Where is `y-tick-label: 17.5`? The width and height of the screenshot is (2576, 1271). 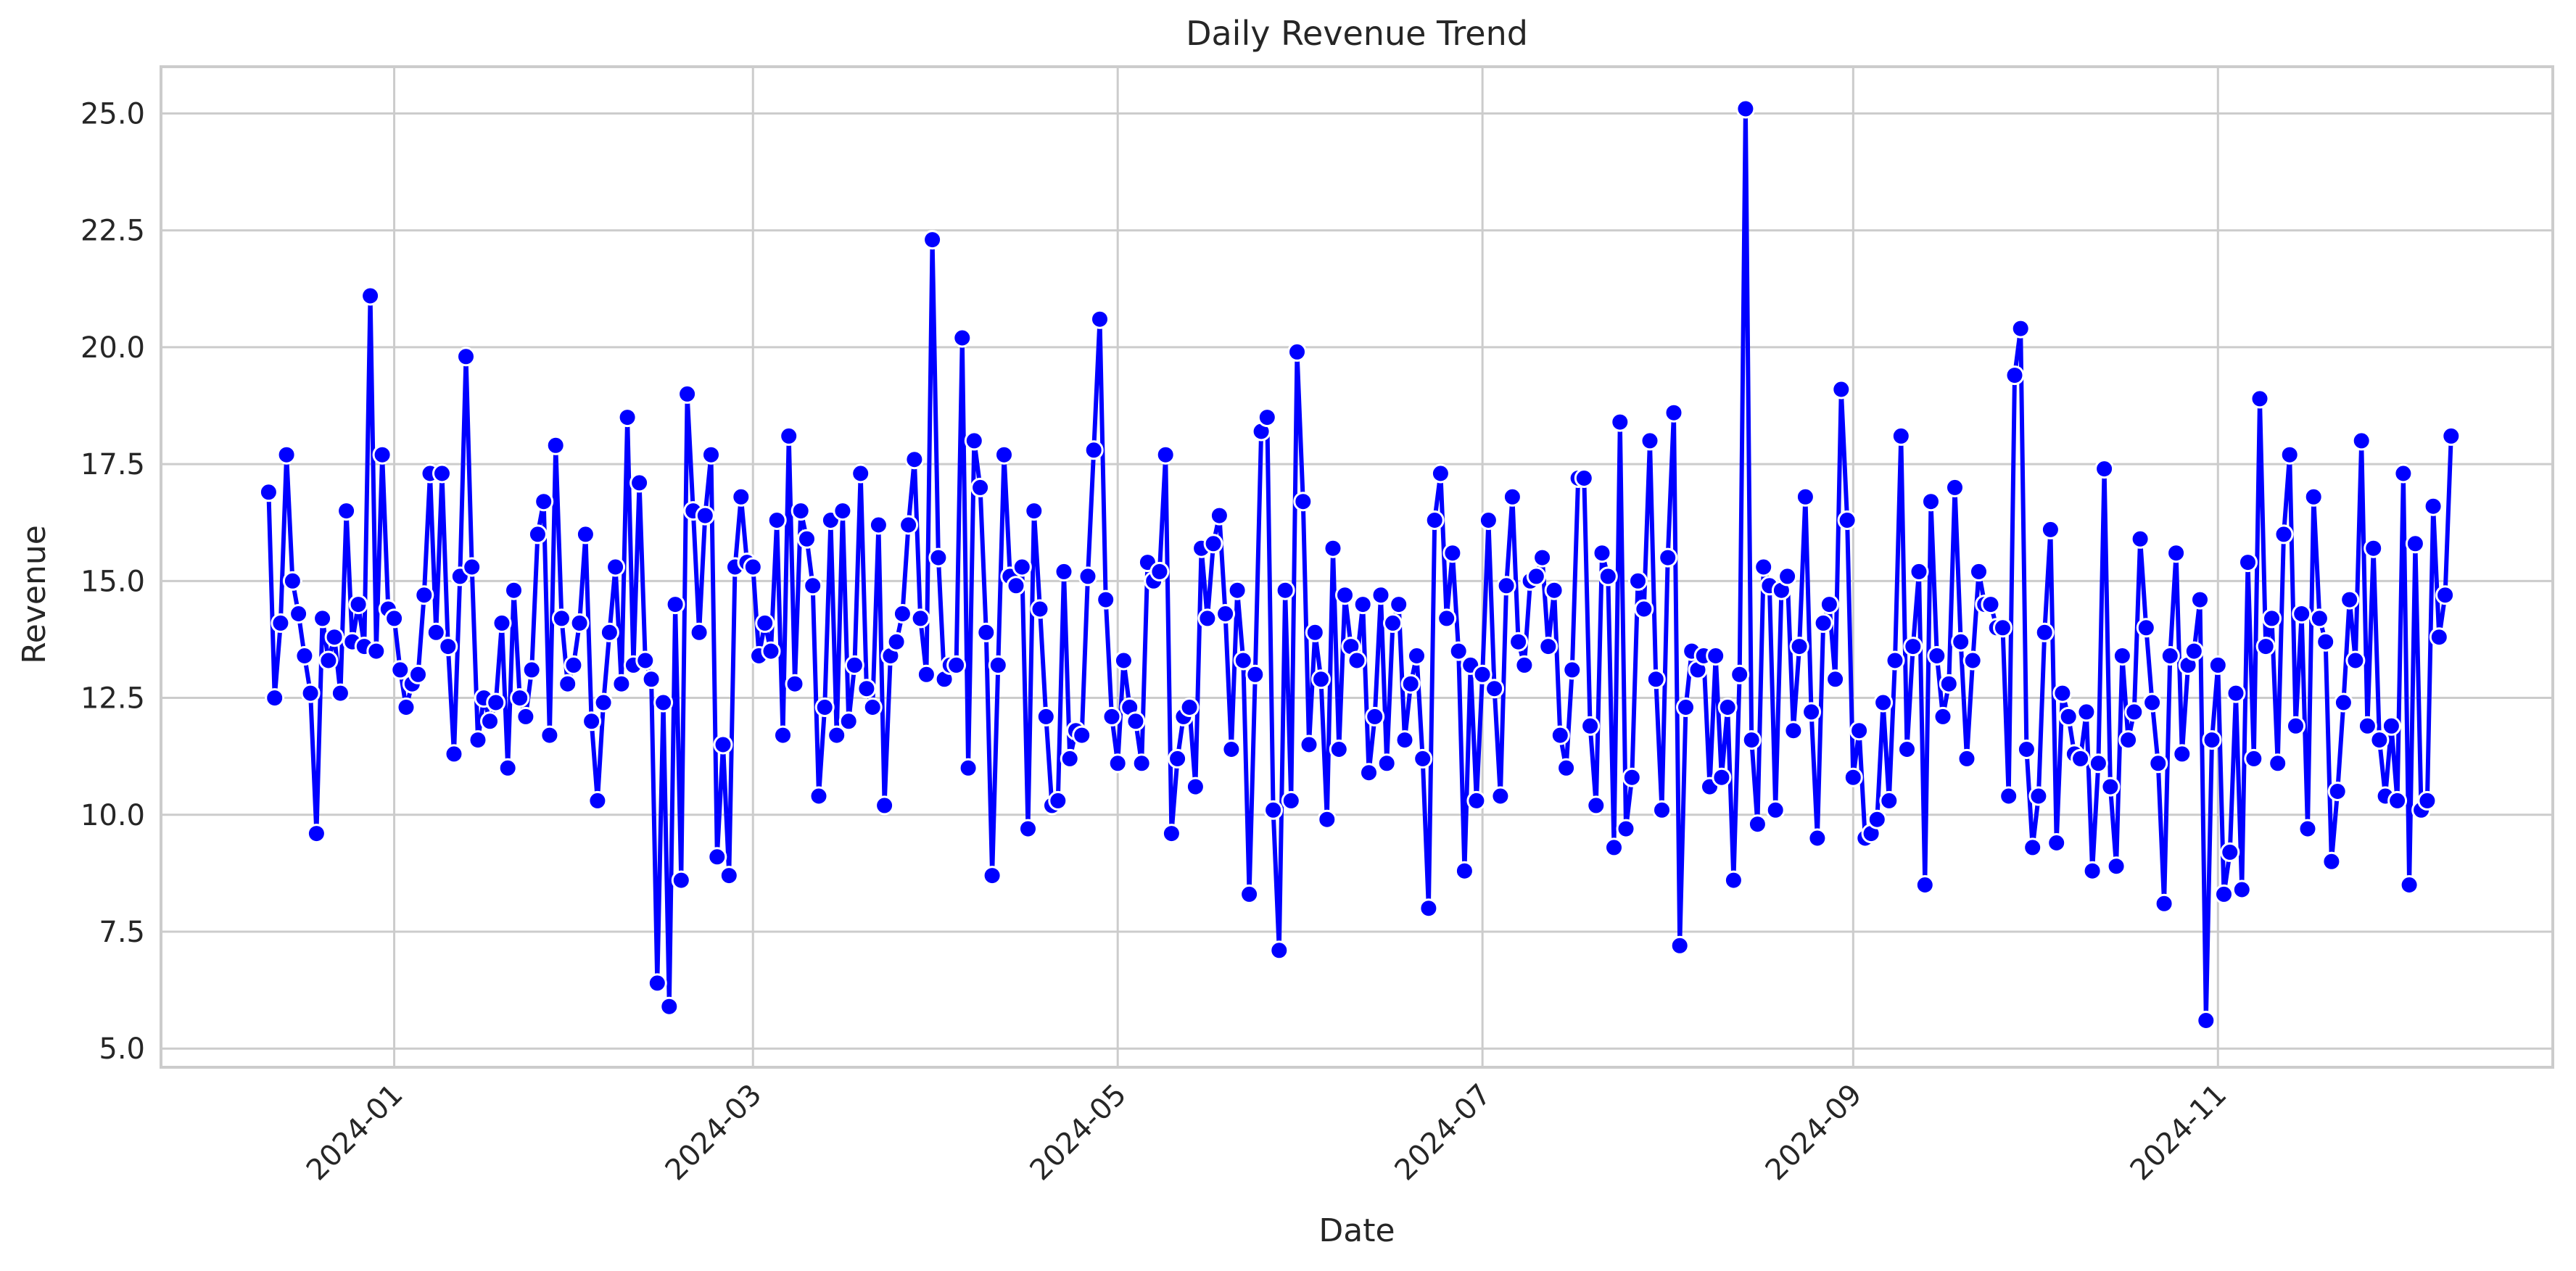
y-tick-label: 17.5 is located at coordinates (113, 464).